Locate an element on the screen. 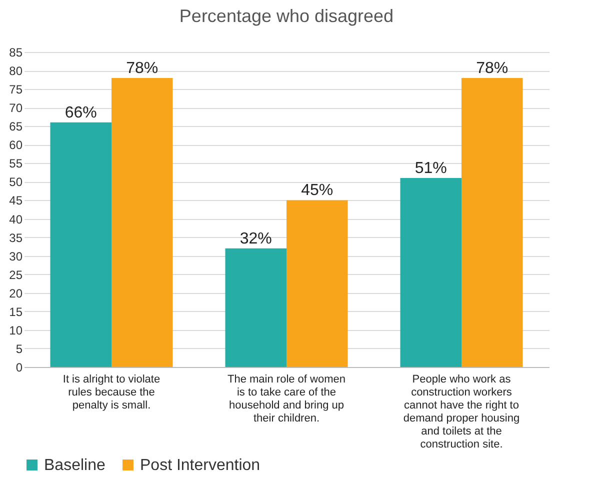  legend-label: Post Intervention is located at coordinates (200, 465).